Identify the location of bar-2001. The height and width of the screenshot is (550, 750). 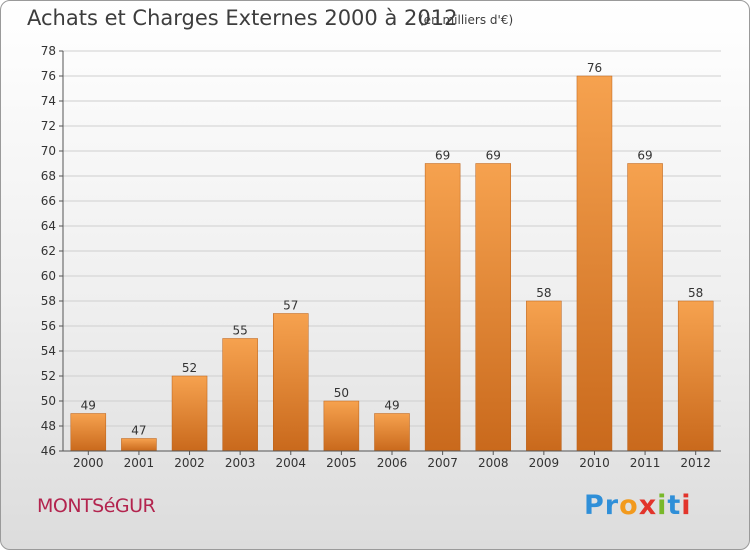
(139, 445).